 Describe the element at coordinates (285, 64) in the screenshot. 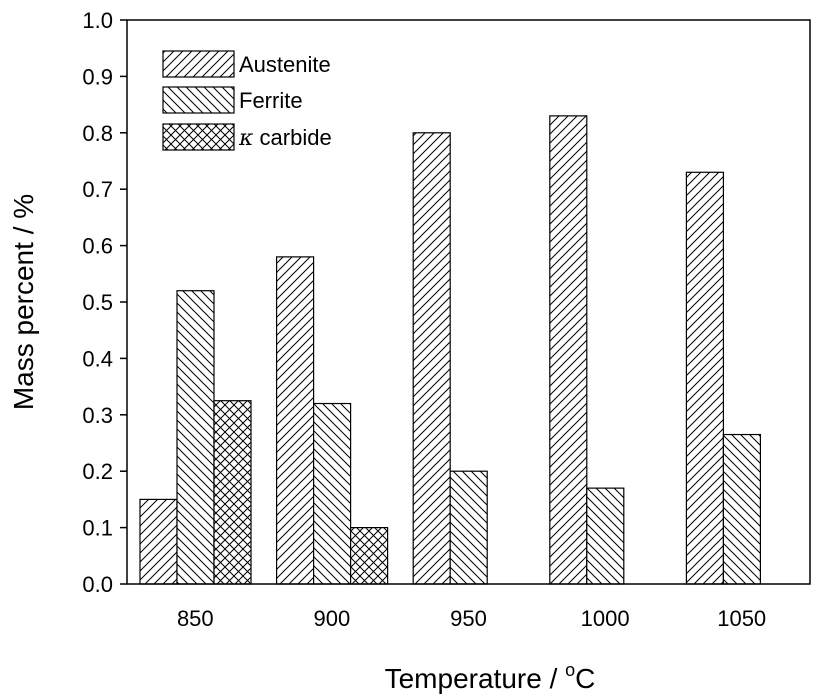

I see `legend-label-austenite: Austenite` at that location.